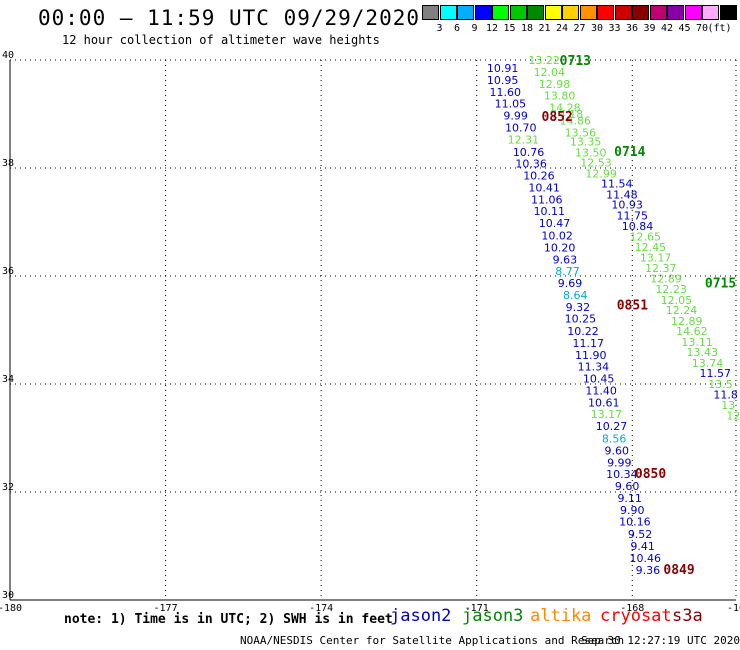  I want to click on wave-height-value: 10.70, so click(521, 128).